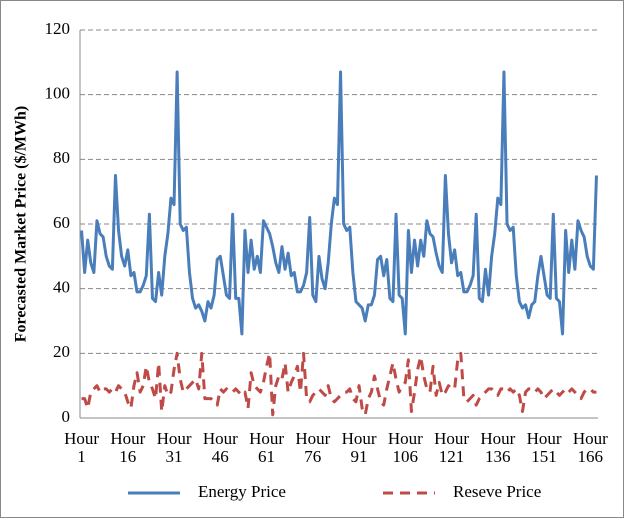  Describe the element at coordinates (61, 157) in the screenshot. I see `y-tick-label: 80` at that location.